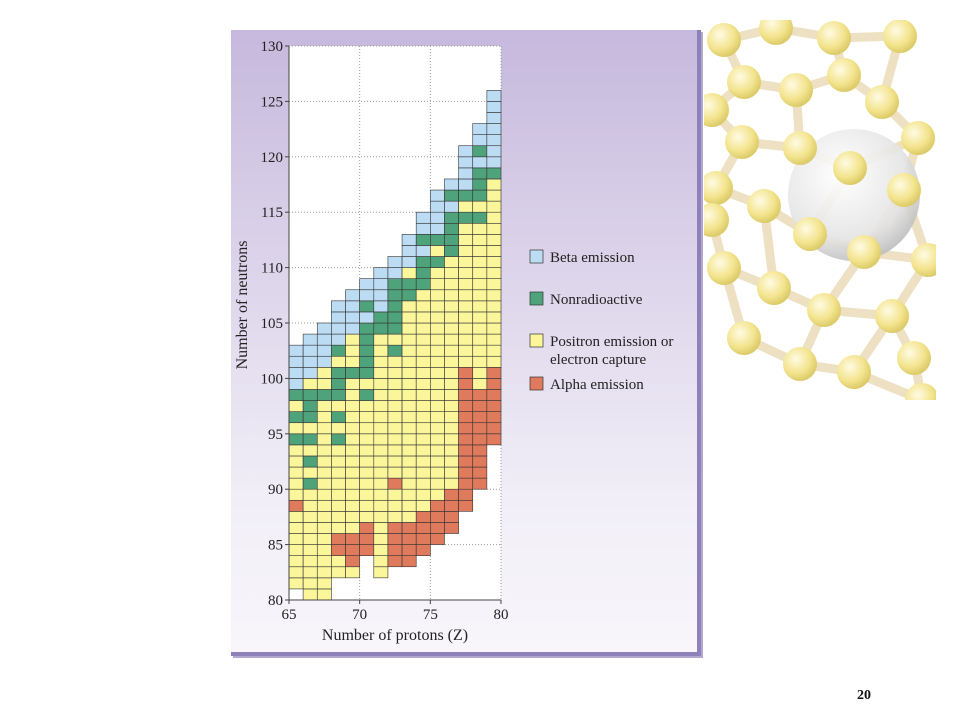 This screenshot has height=720, width=960. I want to click on y-tick-label: 90, so click(275, 490).